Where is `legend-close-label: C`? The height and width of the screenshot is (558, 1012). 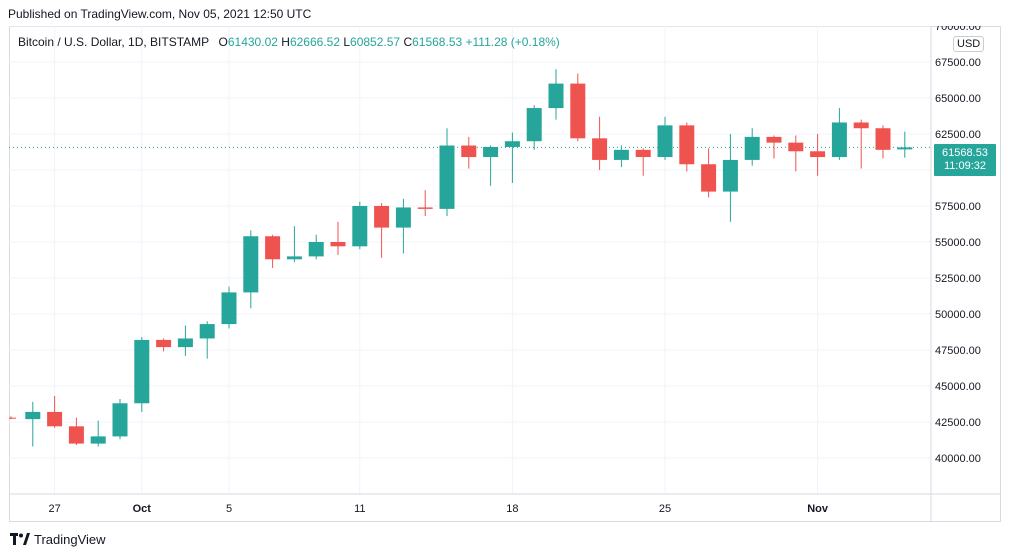 legend-close-label: C is located at coordinates (408, 42).